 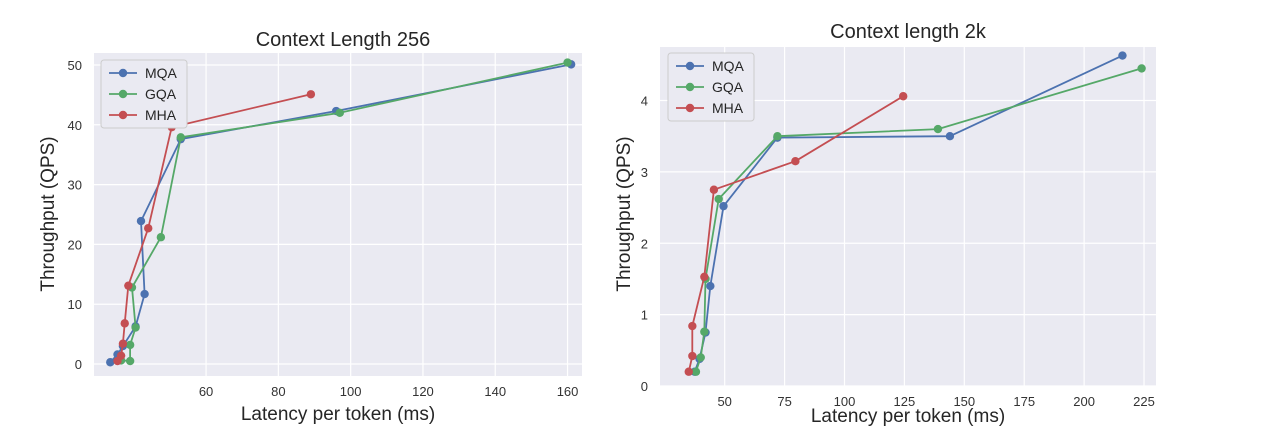 I want to click on x-tick-label: 120, so click(x=423, y=391).